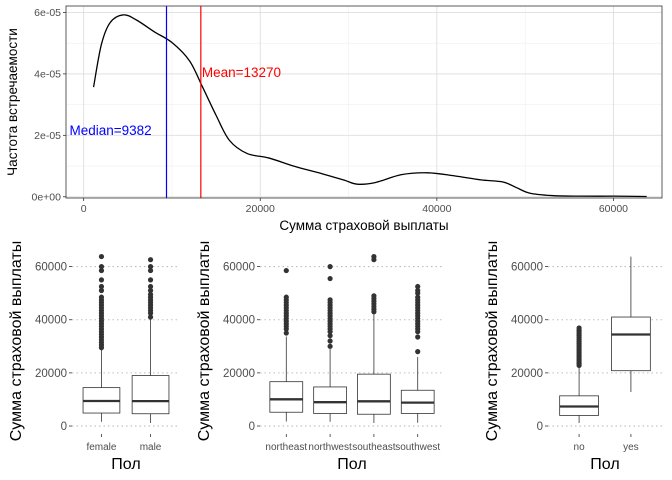 The width and height of the screenshot is (672, 480). I want to click on boxplot-sex-boxes, so click(126, 338).